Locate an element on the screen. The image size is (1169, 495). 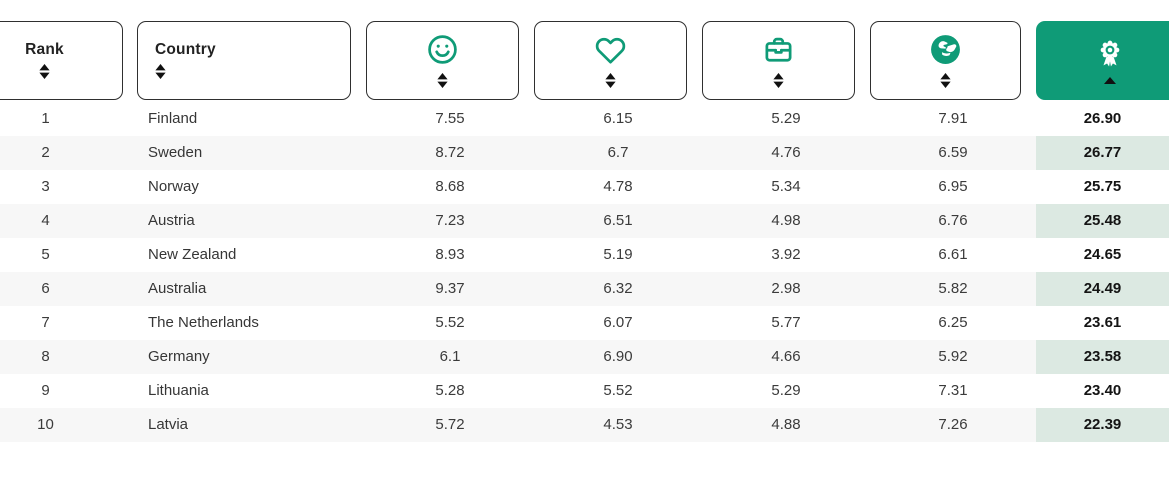
country-cell: Sweden is located at coordinates (175, 152).